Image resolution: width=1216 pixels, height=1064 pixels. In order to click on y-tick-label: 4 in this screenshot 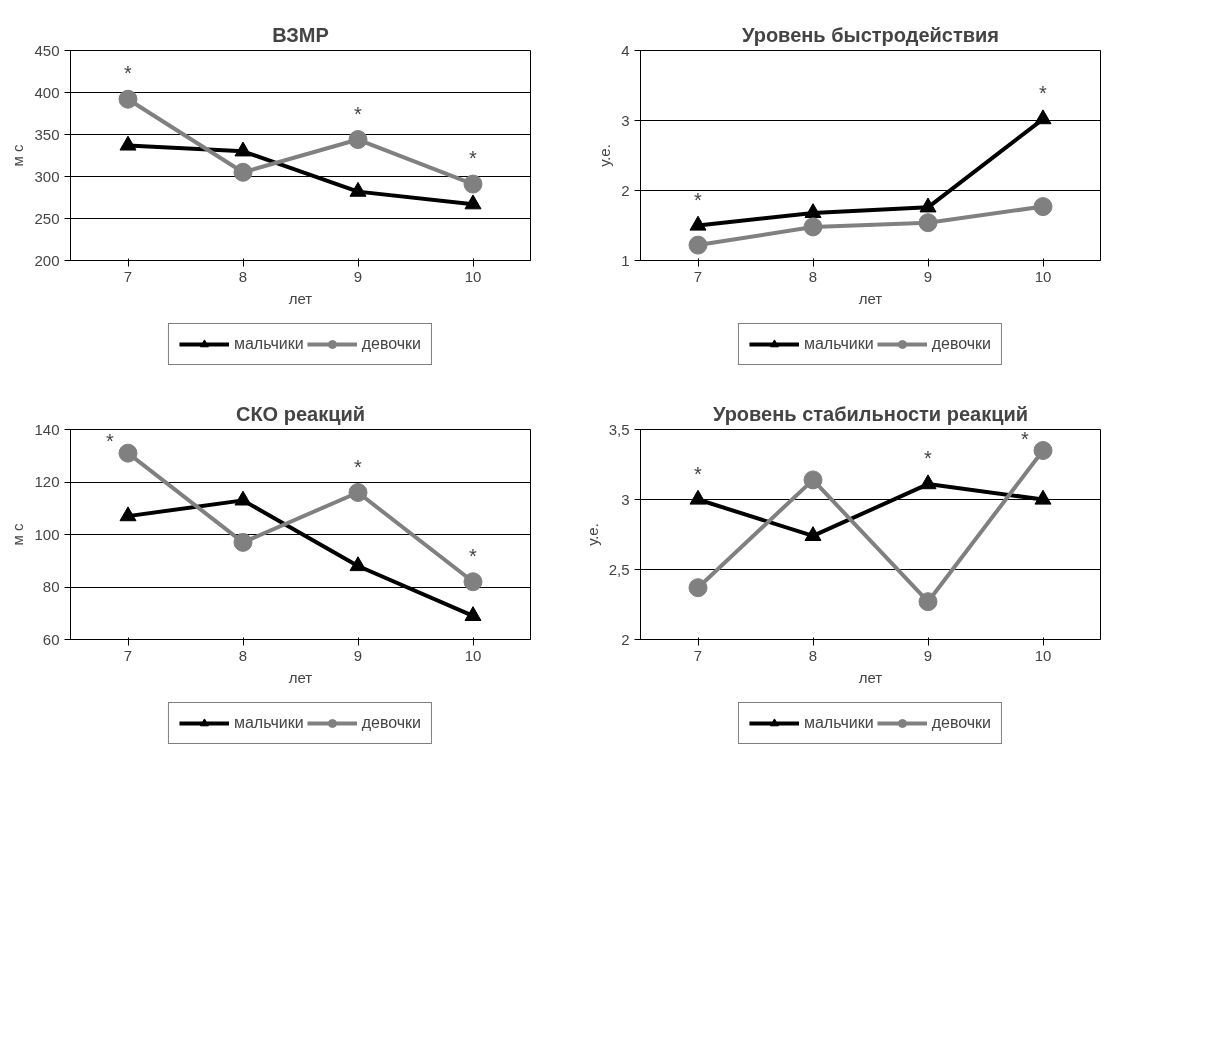, I will do `click(625, 50)`.